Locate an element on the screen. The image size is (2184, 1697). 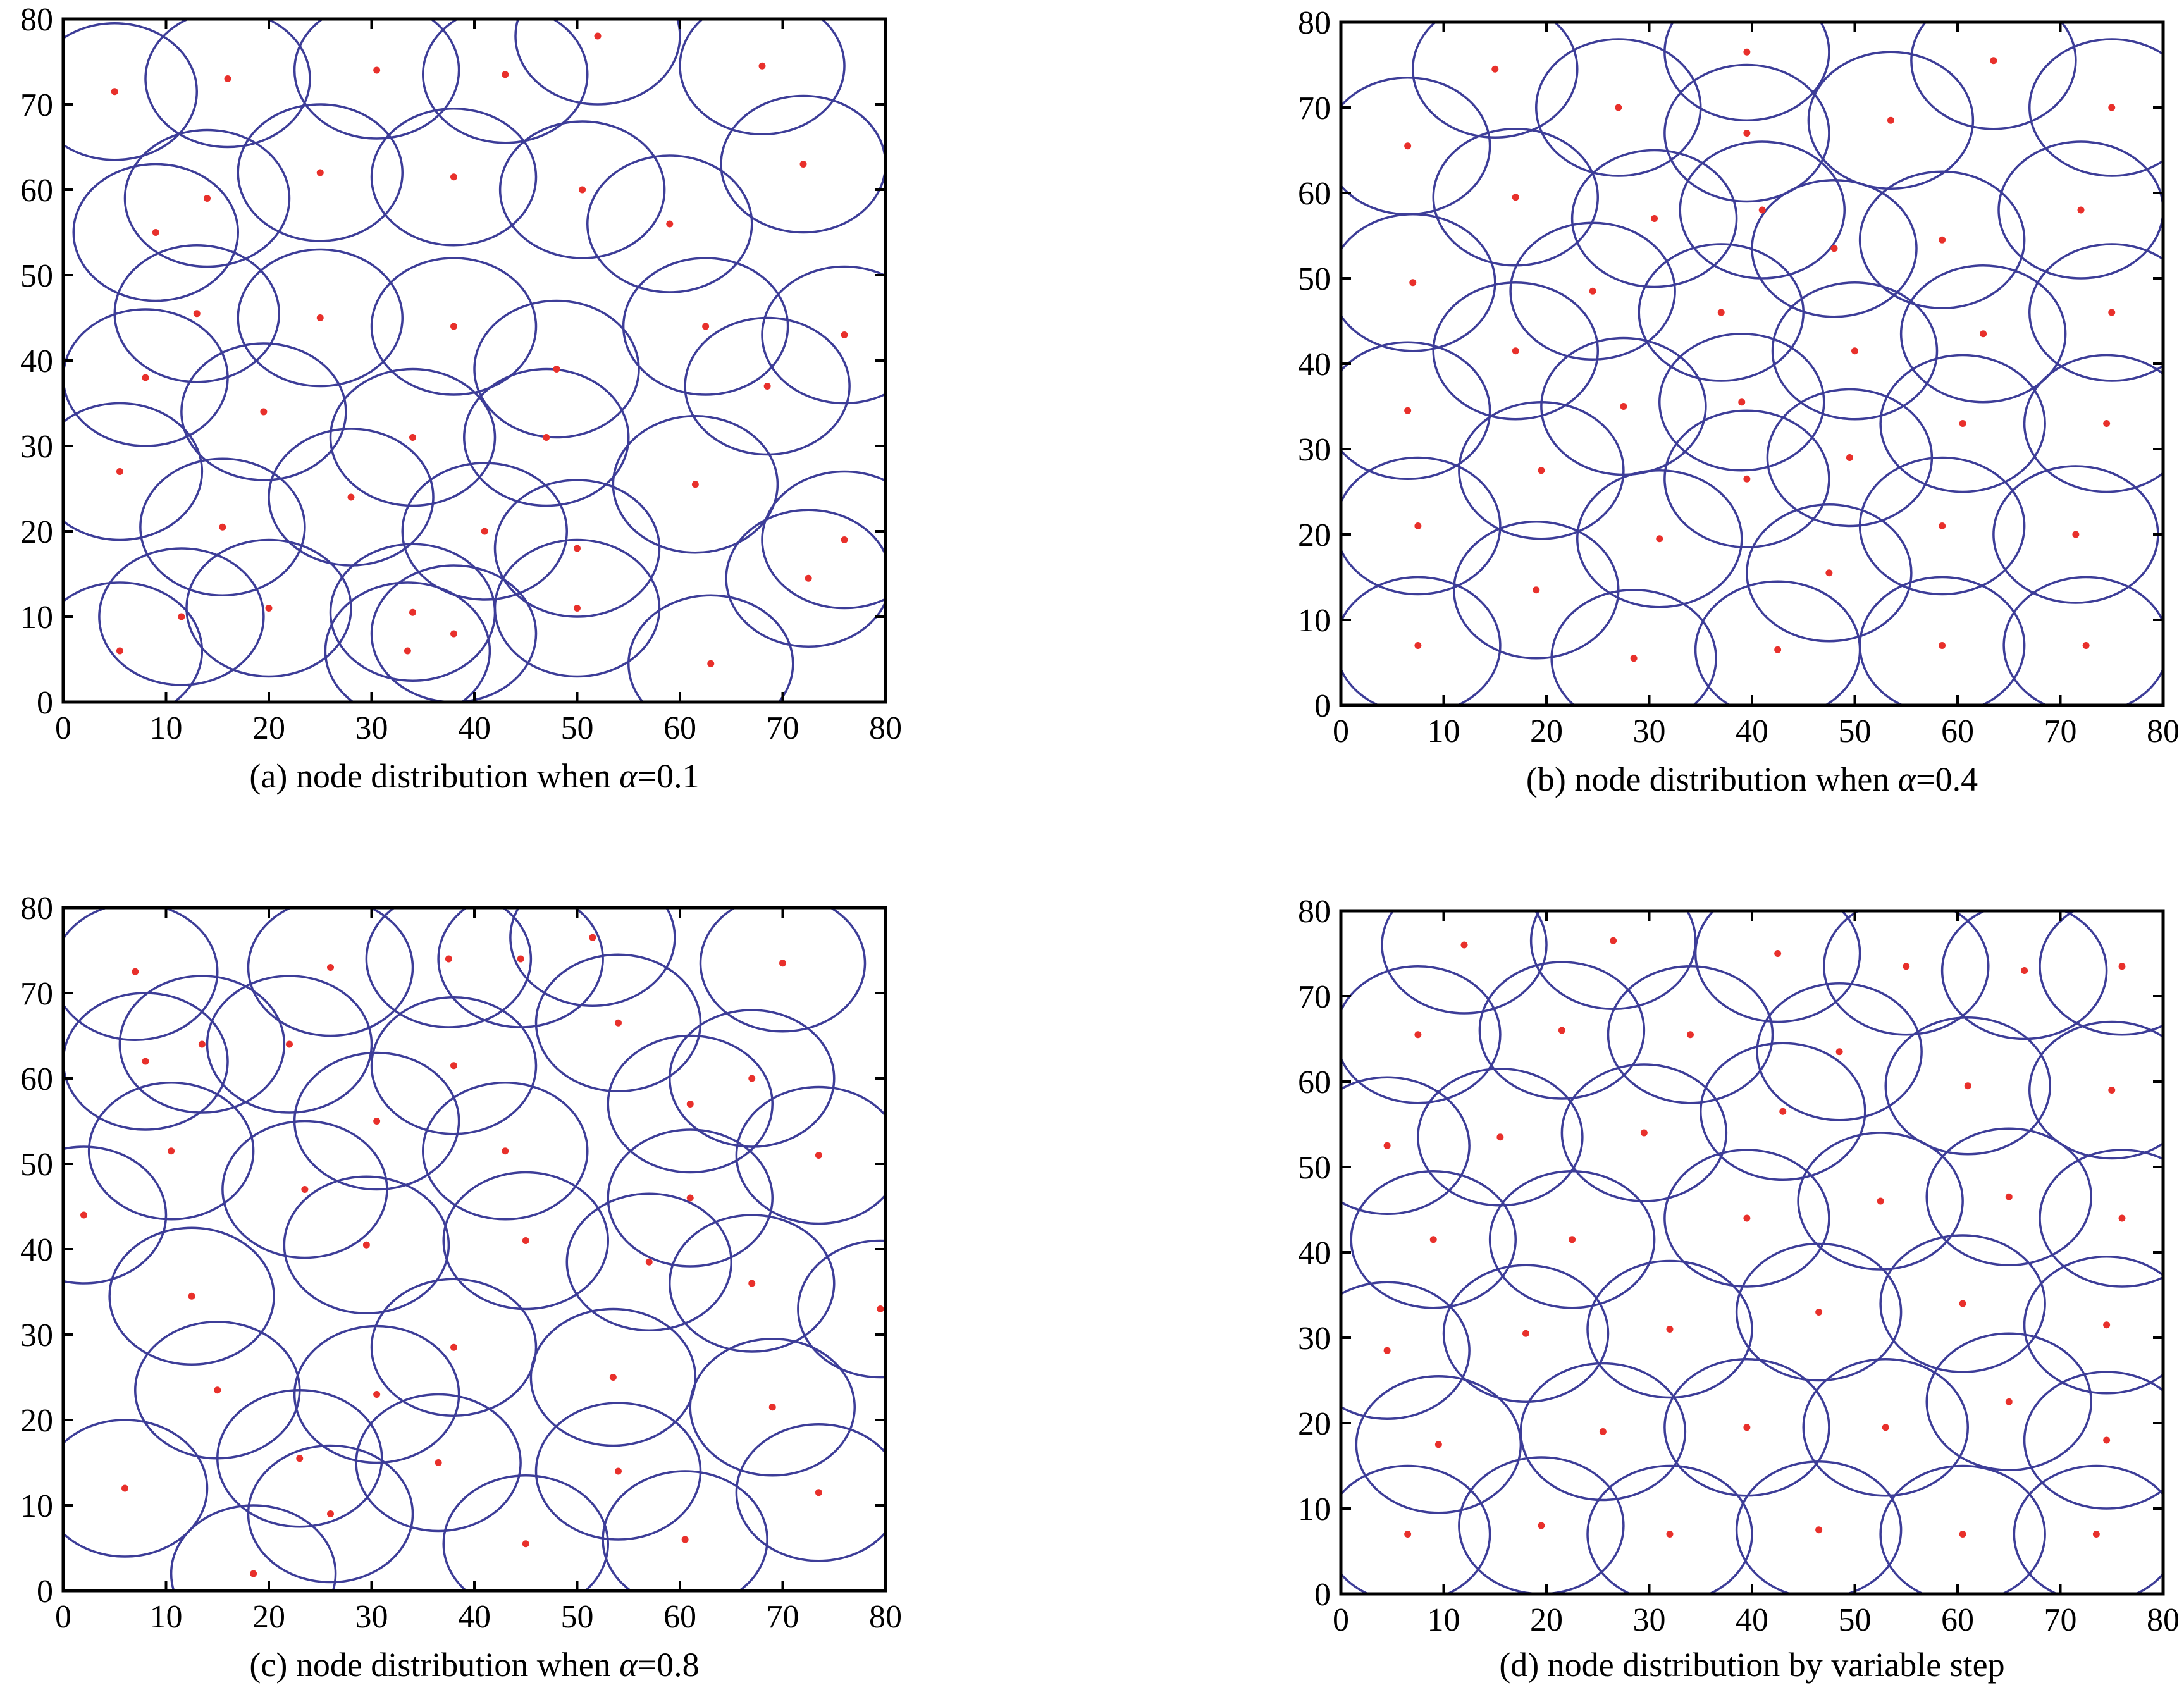
x-tick-label: 20 is located at coordinates (1546, 1620).